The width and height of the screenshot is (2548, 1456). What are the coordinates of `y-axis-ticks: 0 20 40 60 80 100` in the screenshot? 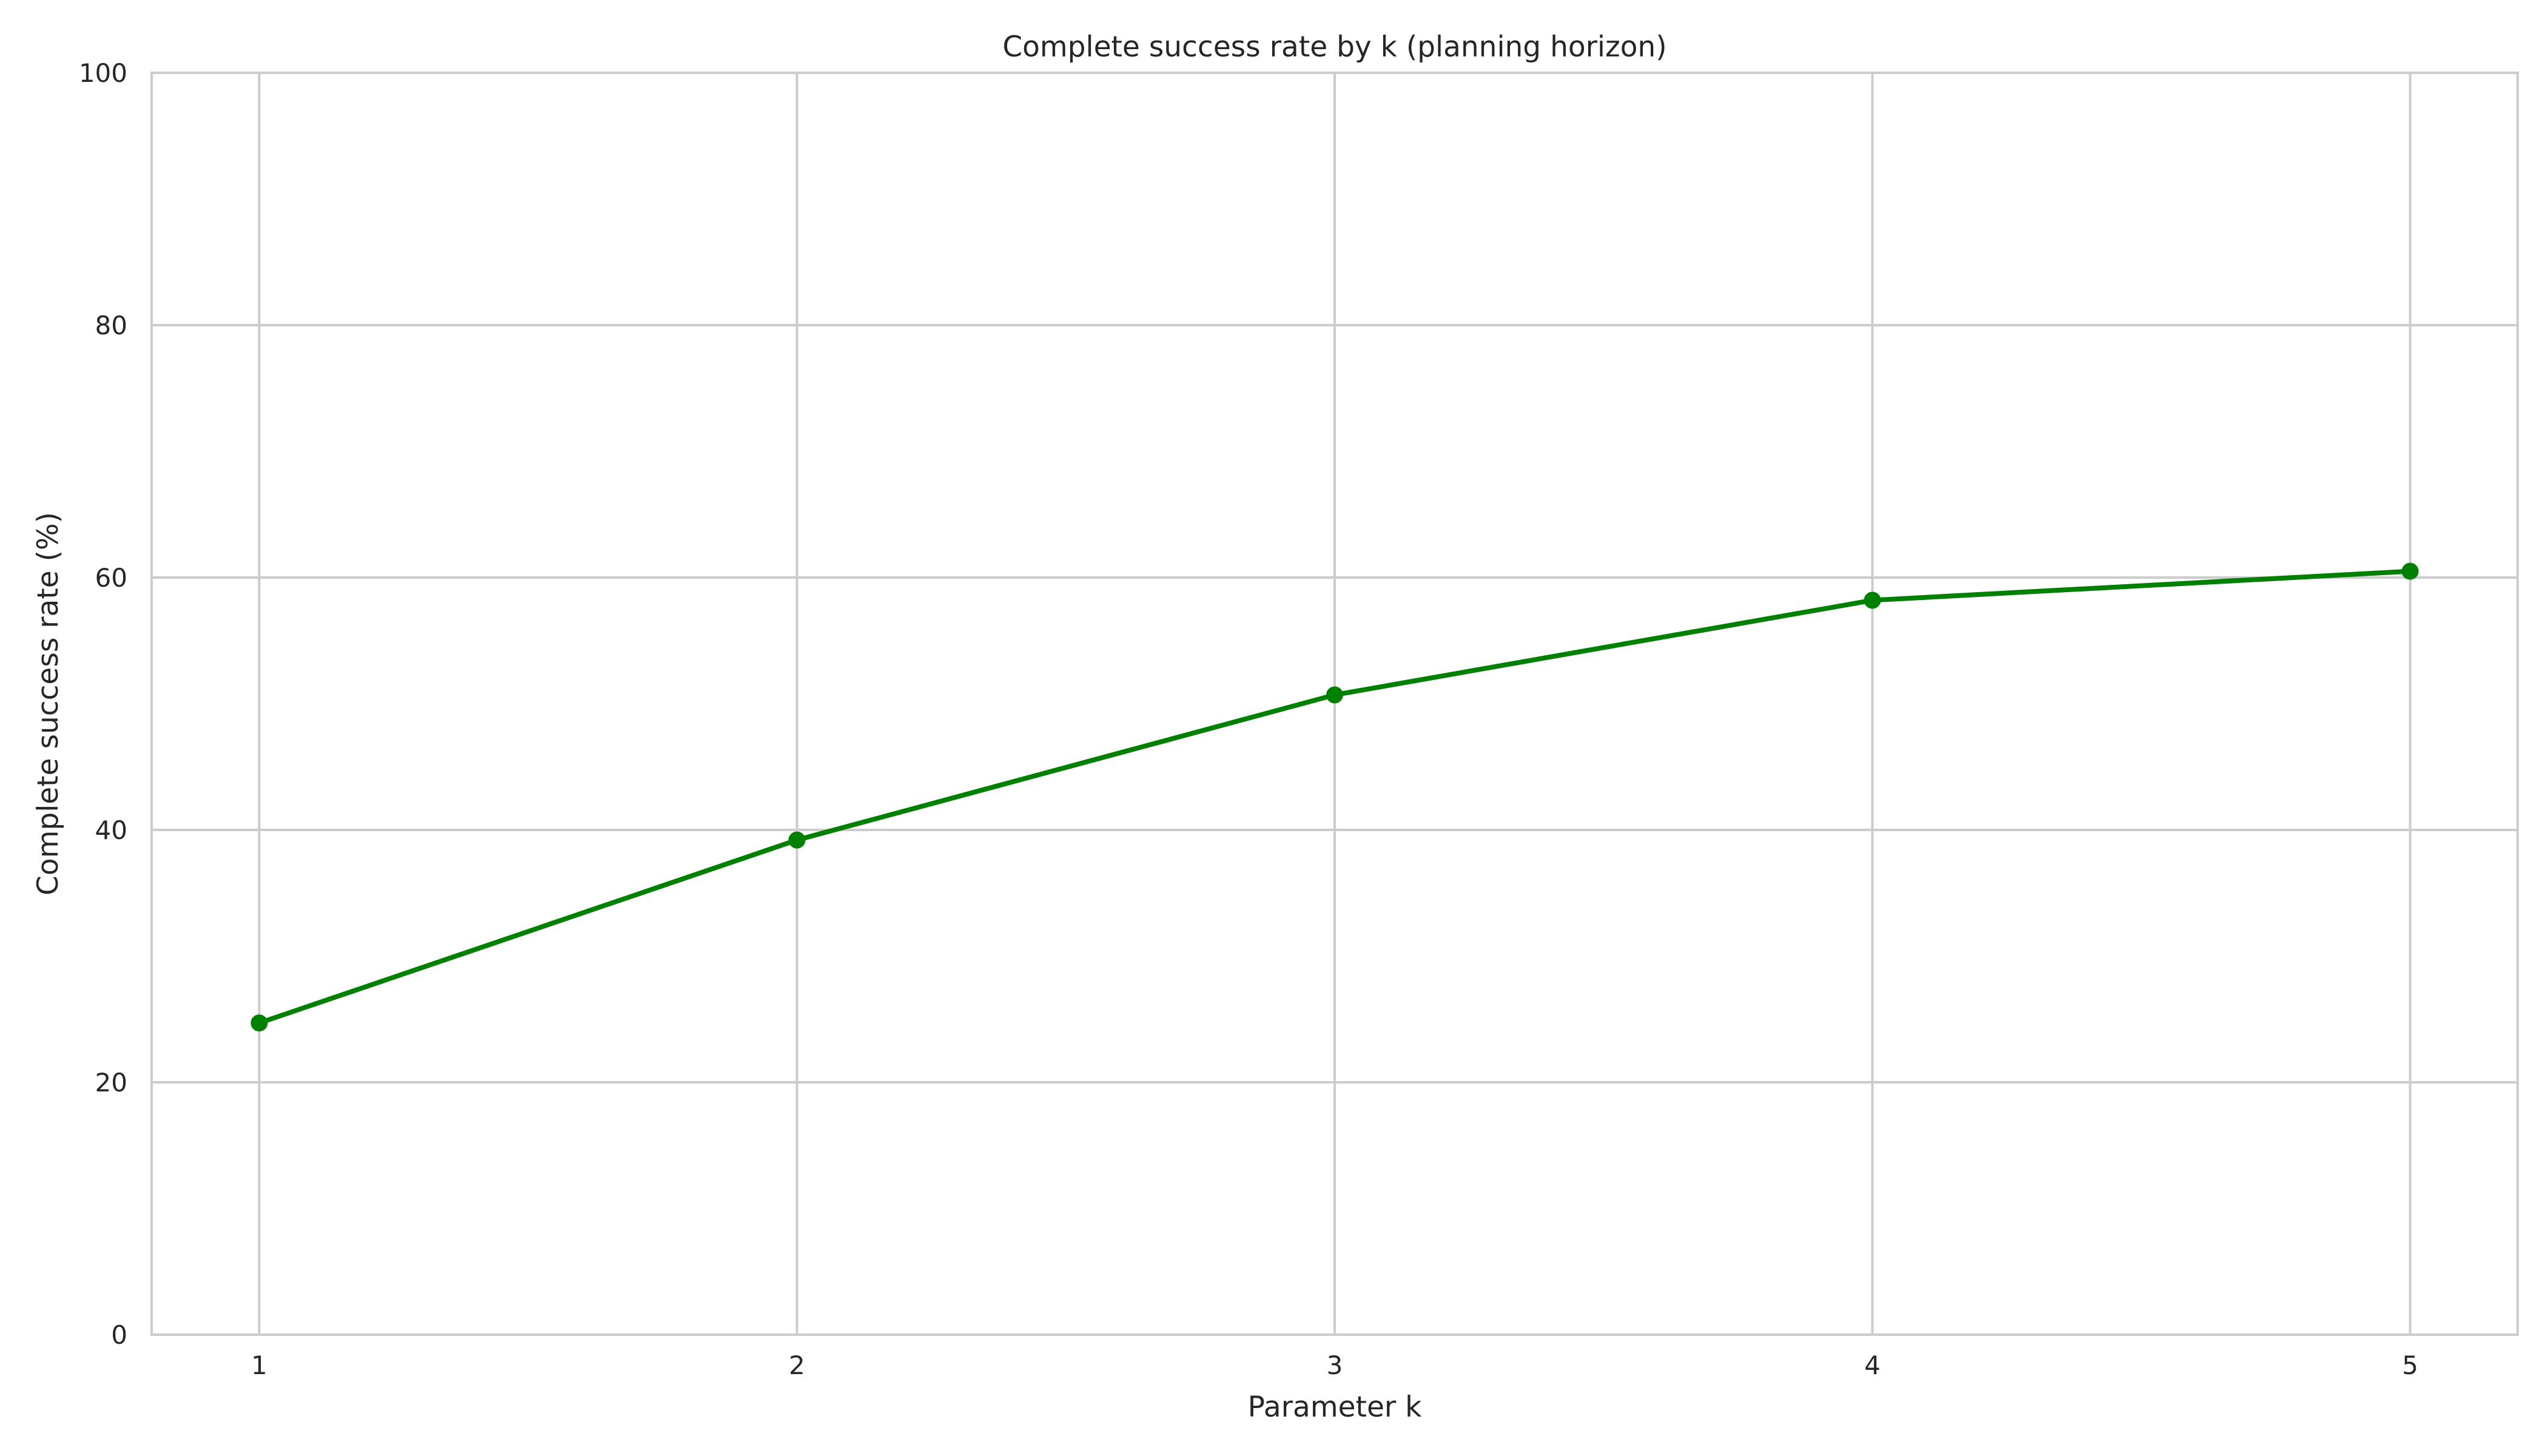 It's located at (103, 704).